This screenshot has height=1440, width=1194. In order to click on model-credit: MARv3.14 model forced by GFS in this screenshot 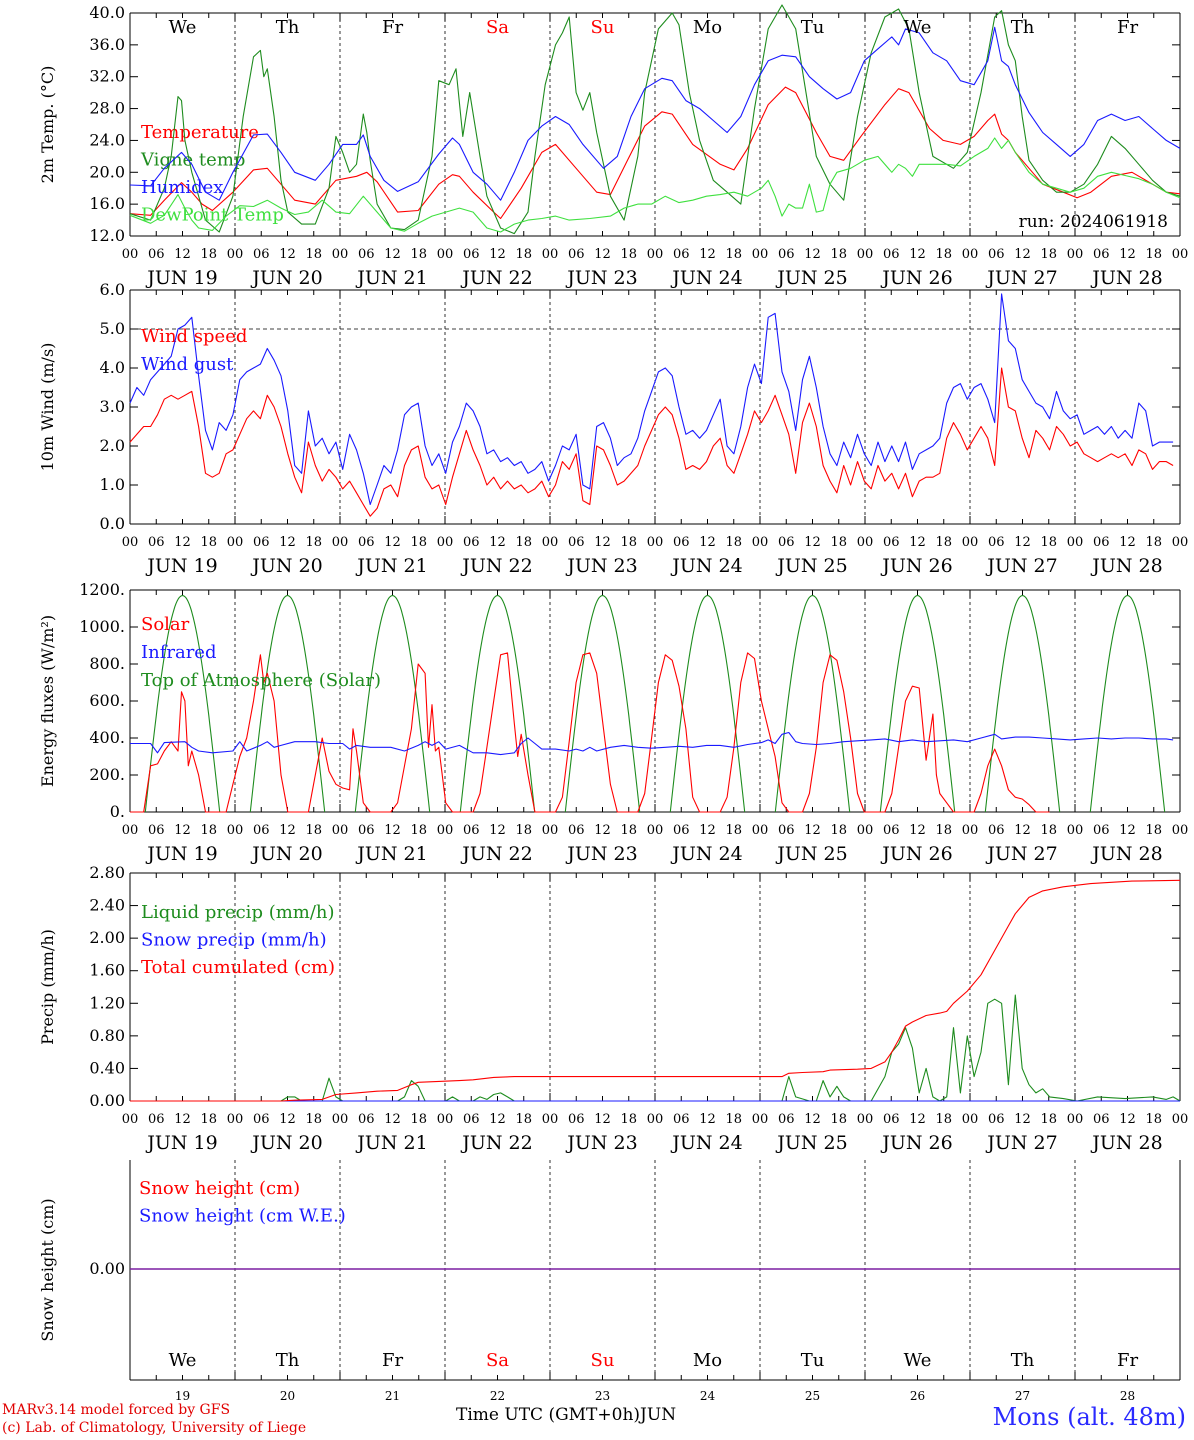, I will do `click(116, 1410)`.